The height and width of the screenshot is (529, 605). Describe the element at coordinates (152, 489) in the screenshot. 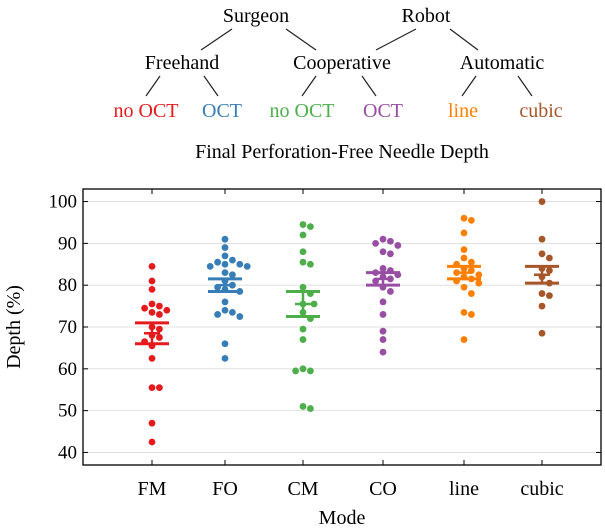

I see `x-tick-label: FM` at that location.